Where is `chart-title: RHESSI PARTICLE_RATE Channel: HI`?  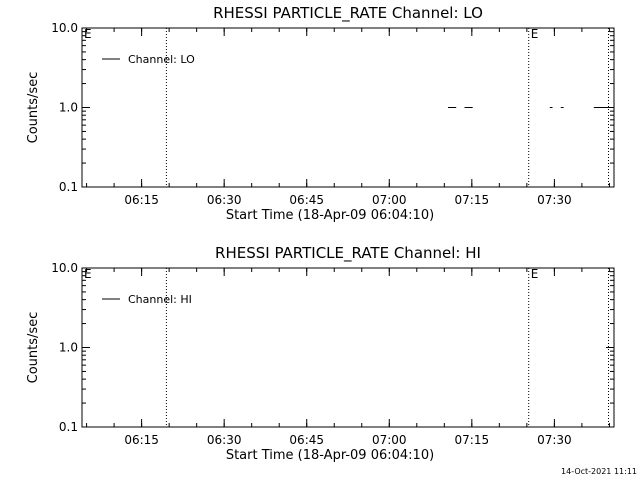
chart-title: RHESSI PARTICLE_RATE Channel: HI is located at coordinates (348, 253).